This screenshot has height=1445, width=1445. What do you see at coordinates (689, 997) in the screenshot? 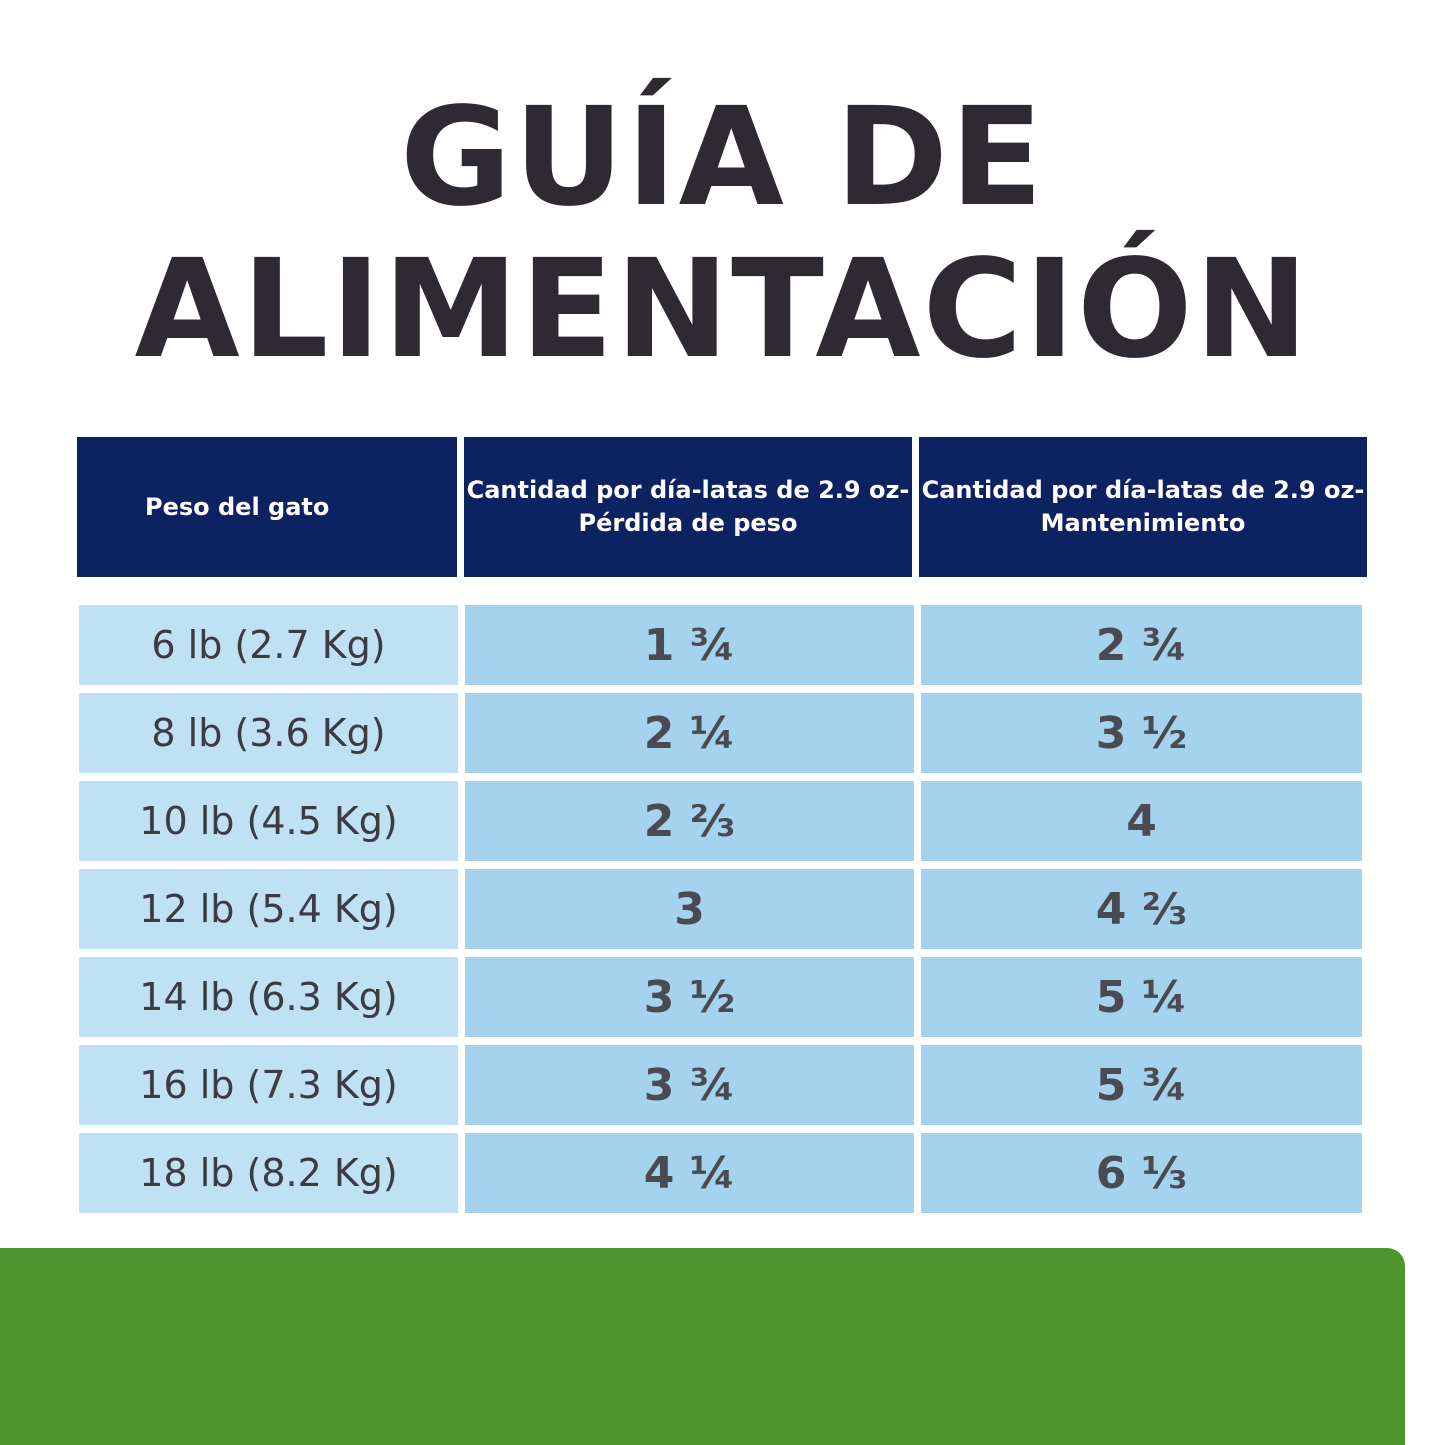
I see `cell-weight-loss: 3 ½` at bounding box center [689, 997].